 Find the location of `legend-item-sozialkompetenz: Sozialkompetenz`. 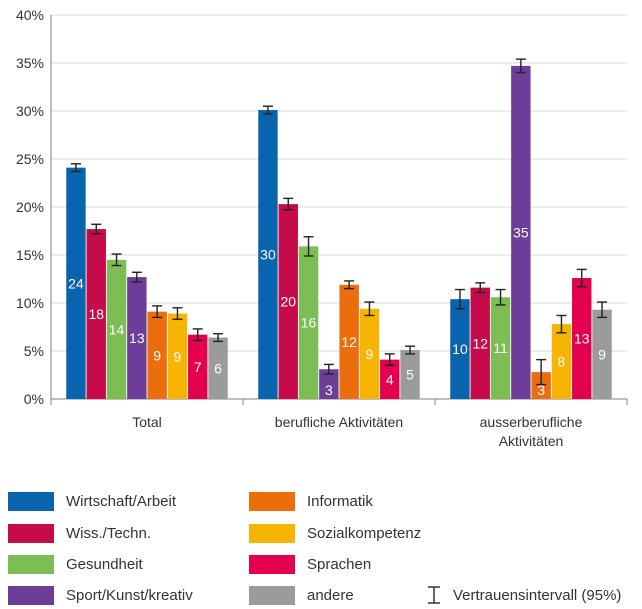

legend-item-sozialkompetenz: Sozialkompetenz is located at coordinates (335, 533).